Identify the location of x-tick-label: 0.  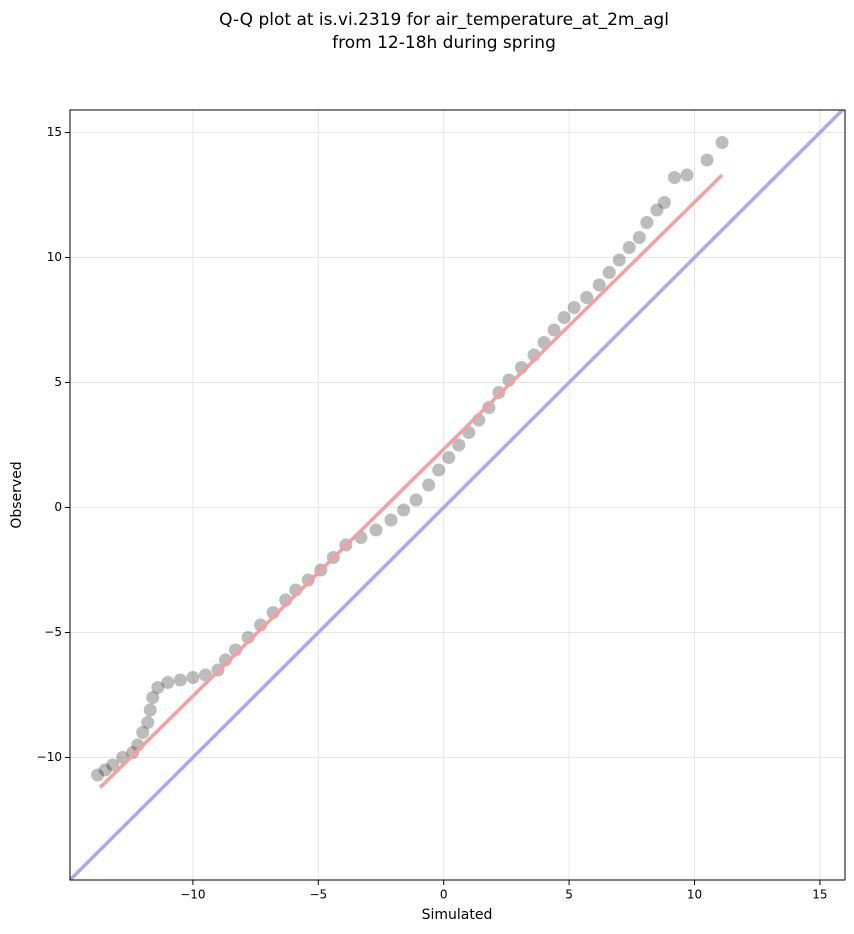
(444, 895).